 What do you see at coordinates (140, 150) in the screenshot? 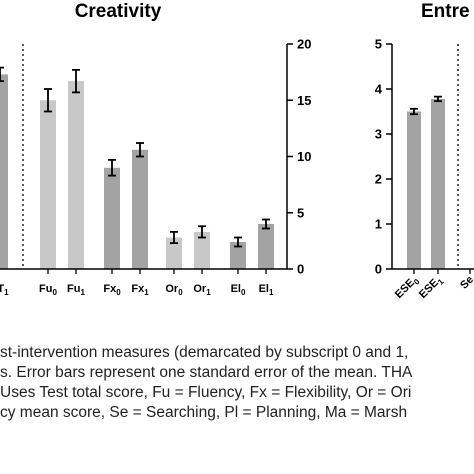
I see `creativity-errorbar-Fx1` at bounding box center [140, 150].